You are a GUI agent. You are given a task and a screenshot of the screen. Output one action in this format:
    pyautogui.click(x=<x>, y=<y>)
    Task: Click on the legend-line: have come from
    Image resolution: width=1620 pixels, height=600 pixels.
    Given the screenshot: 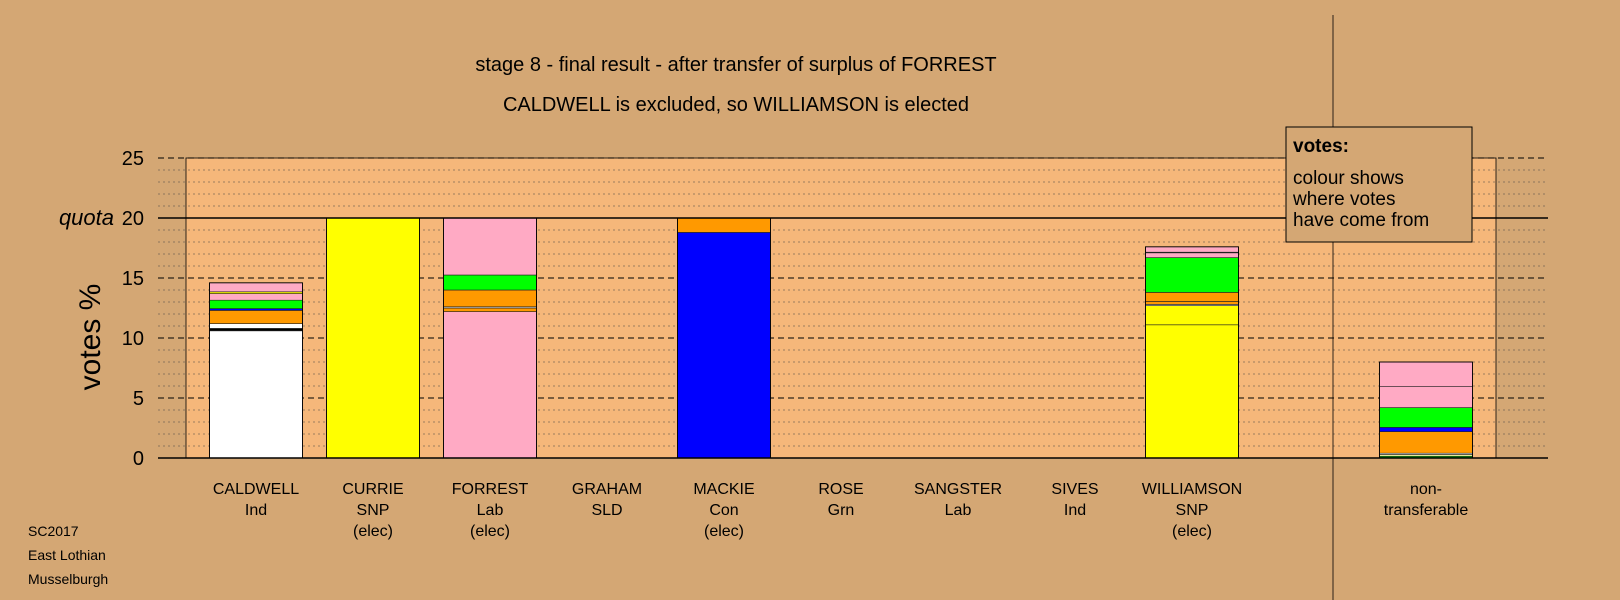 What is the action you would take?
    pyautogui.click(x=1361, y=220)
    